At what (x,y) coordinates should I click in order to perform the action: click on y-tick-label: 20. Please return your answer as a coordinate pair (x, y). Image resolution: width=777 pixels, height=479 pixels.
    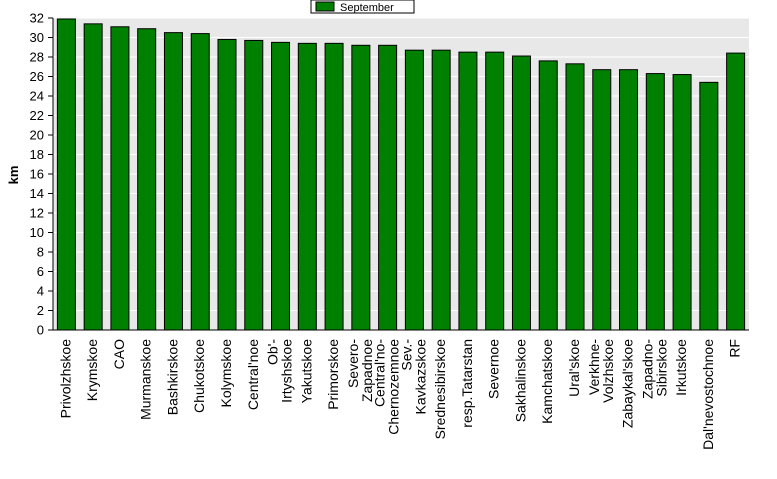
    Looking at the image, I should click on (37, 135).